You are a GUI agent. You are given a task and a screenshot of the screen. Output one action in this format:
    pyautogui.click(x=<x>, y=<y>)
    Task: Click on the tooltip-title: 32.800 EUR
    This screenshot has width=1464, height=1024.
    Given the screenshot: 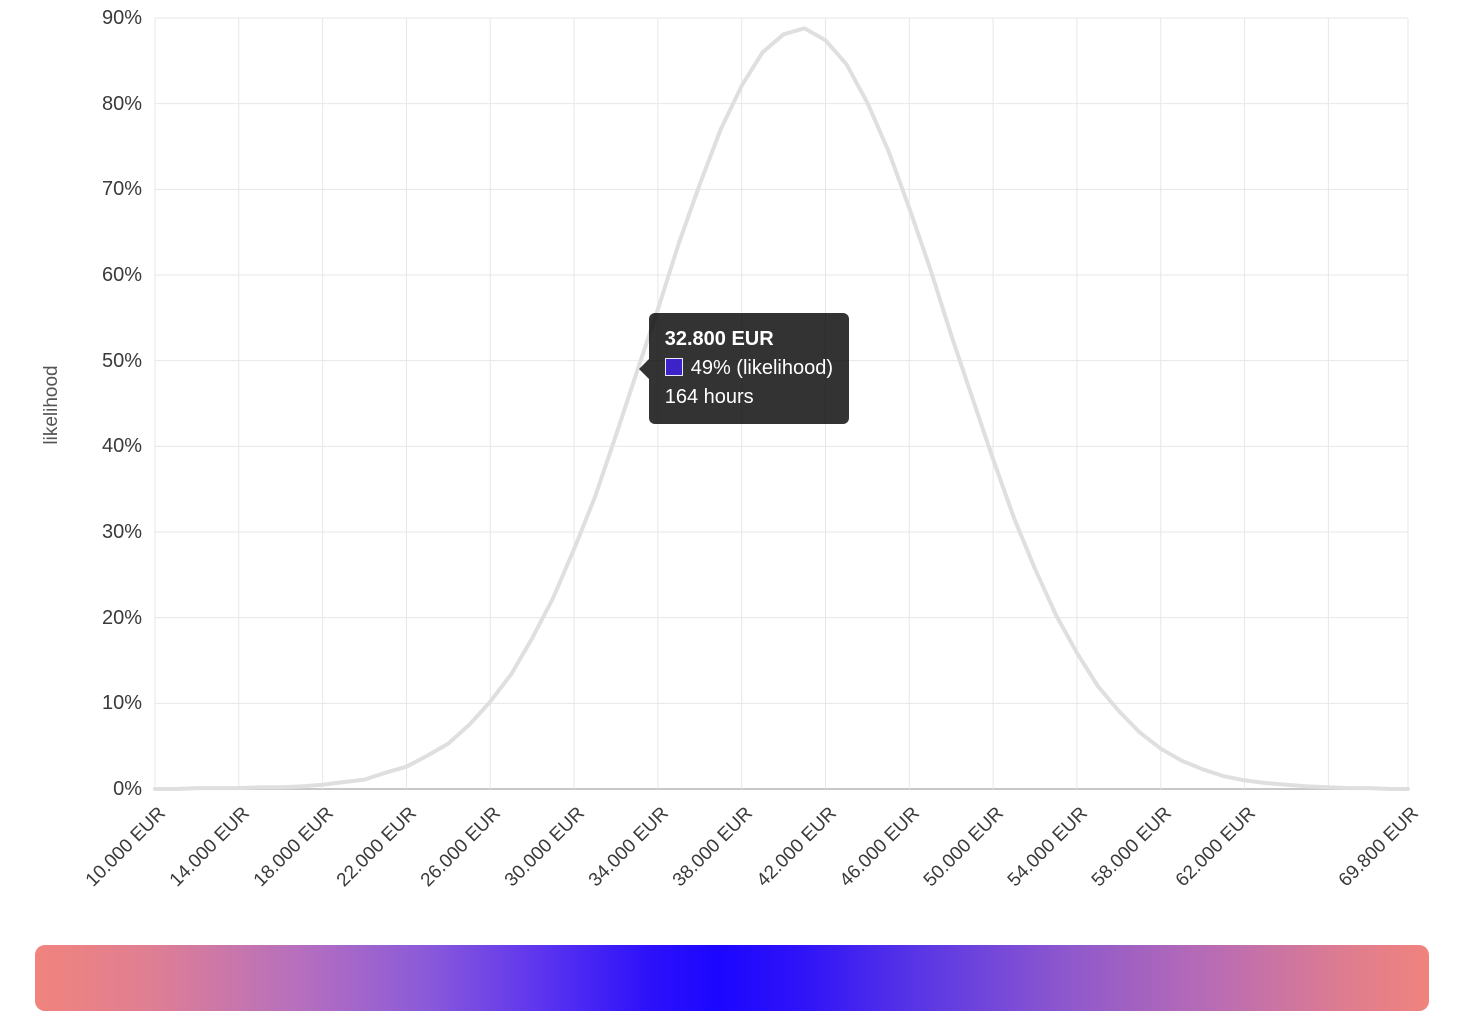 What is the action you would take?
    pyautogui.click(x=719, y=339)
    